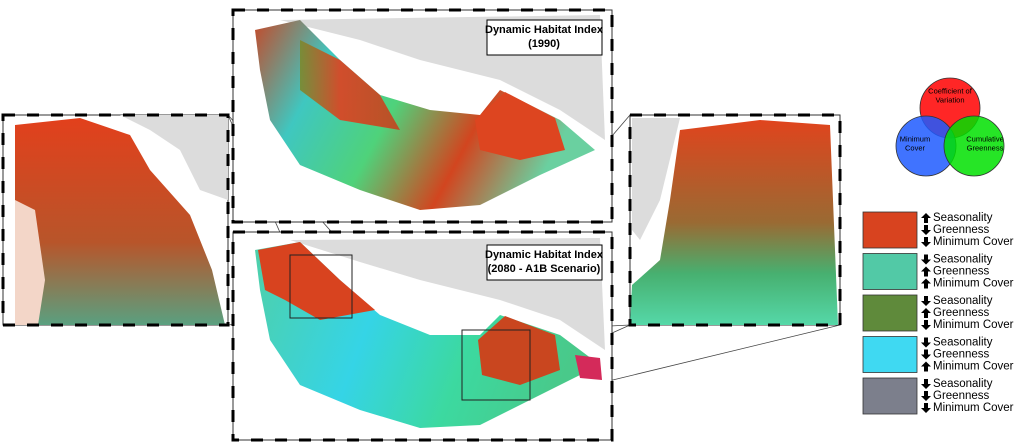 The image size is (1024, 444). Describe the element at coordinates (950, 91) in the screenshot. I see `venn-label: Coefficient of` at that location.